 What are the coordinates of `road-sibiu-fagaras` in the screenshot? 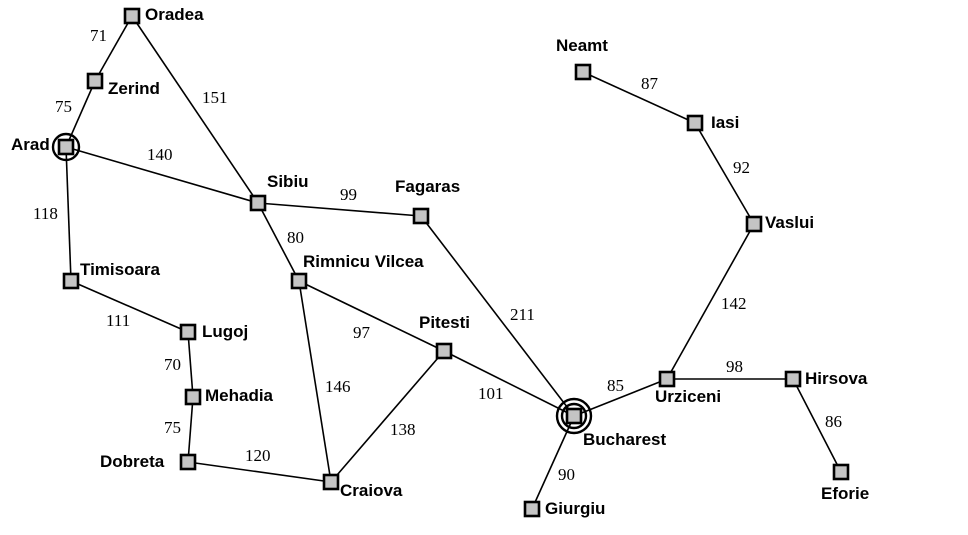 It's located at (339, 209).